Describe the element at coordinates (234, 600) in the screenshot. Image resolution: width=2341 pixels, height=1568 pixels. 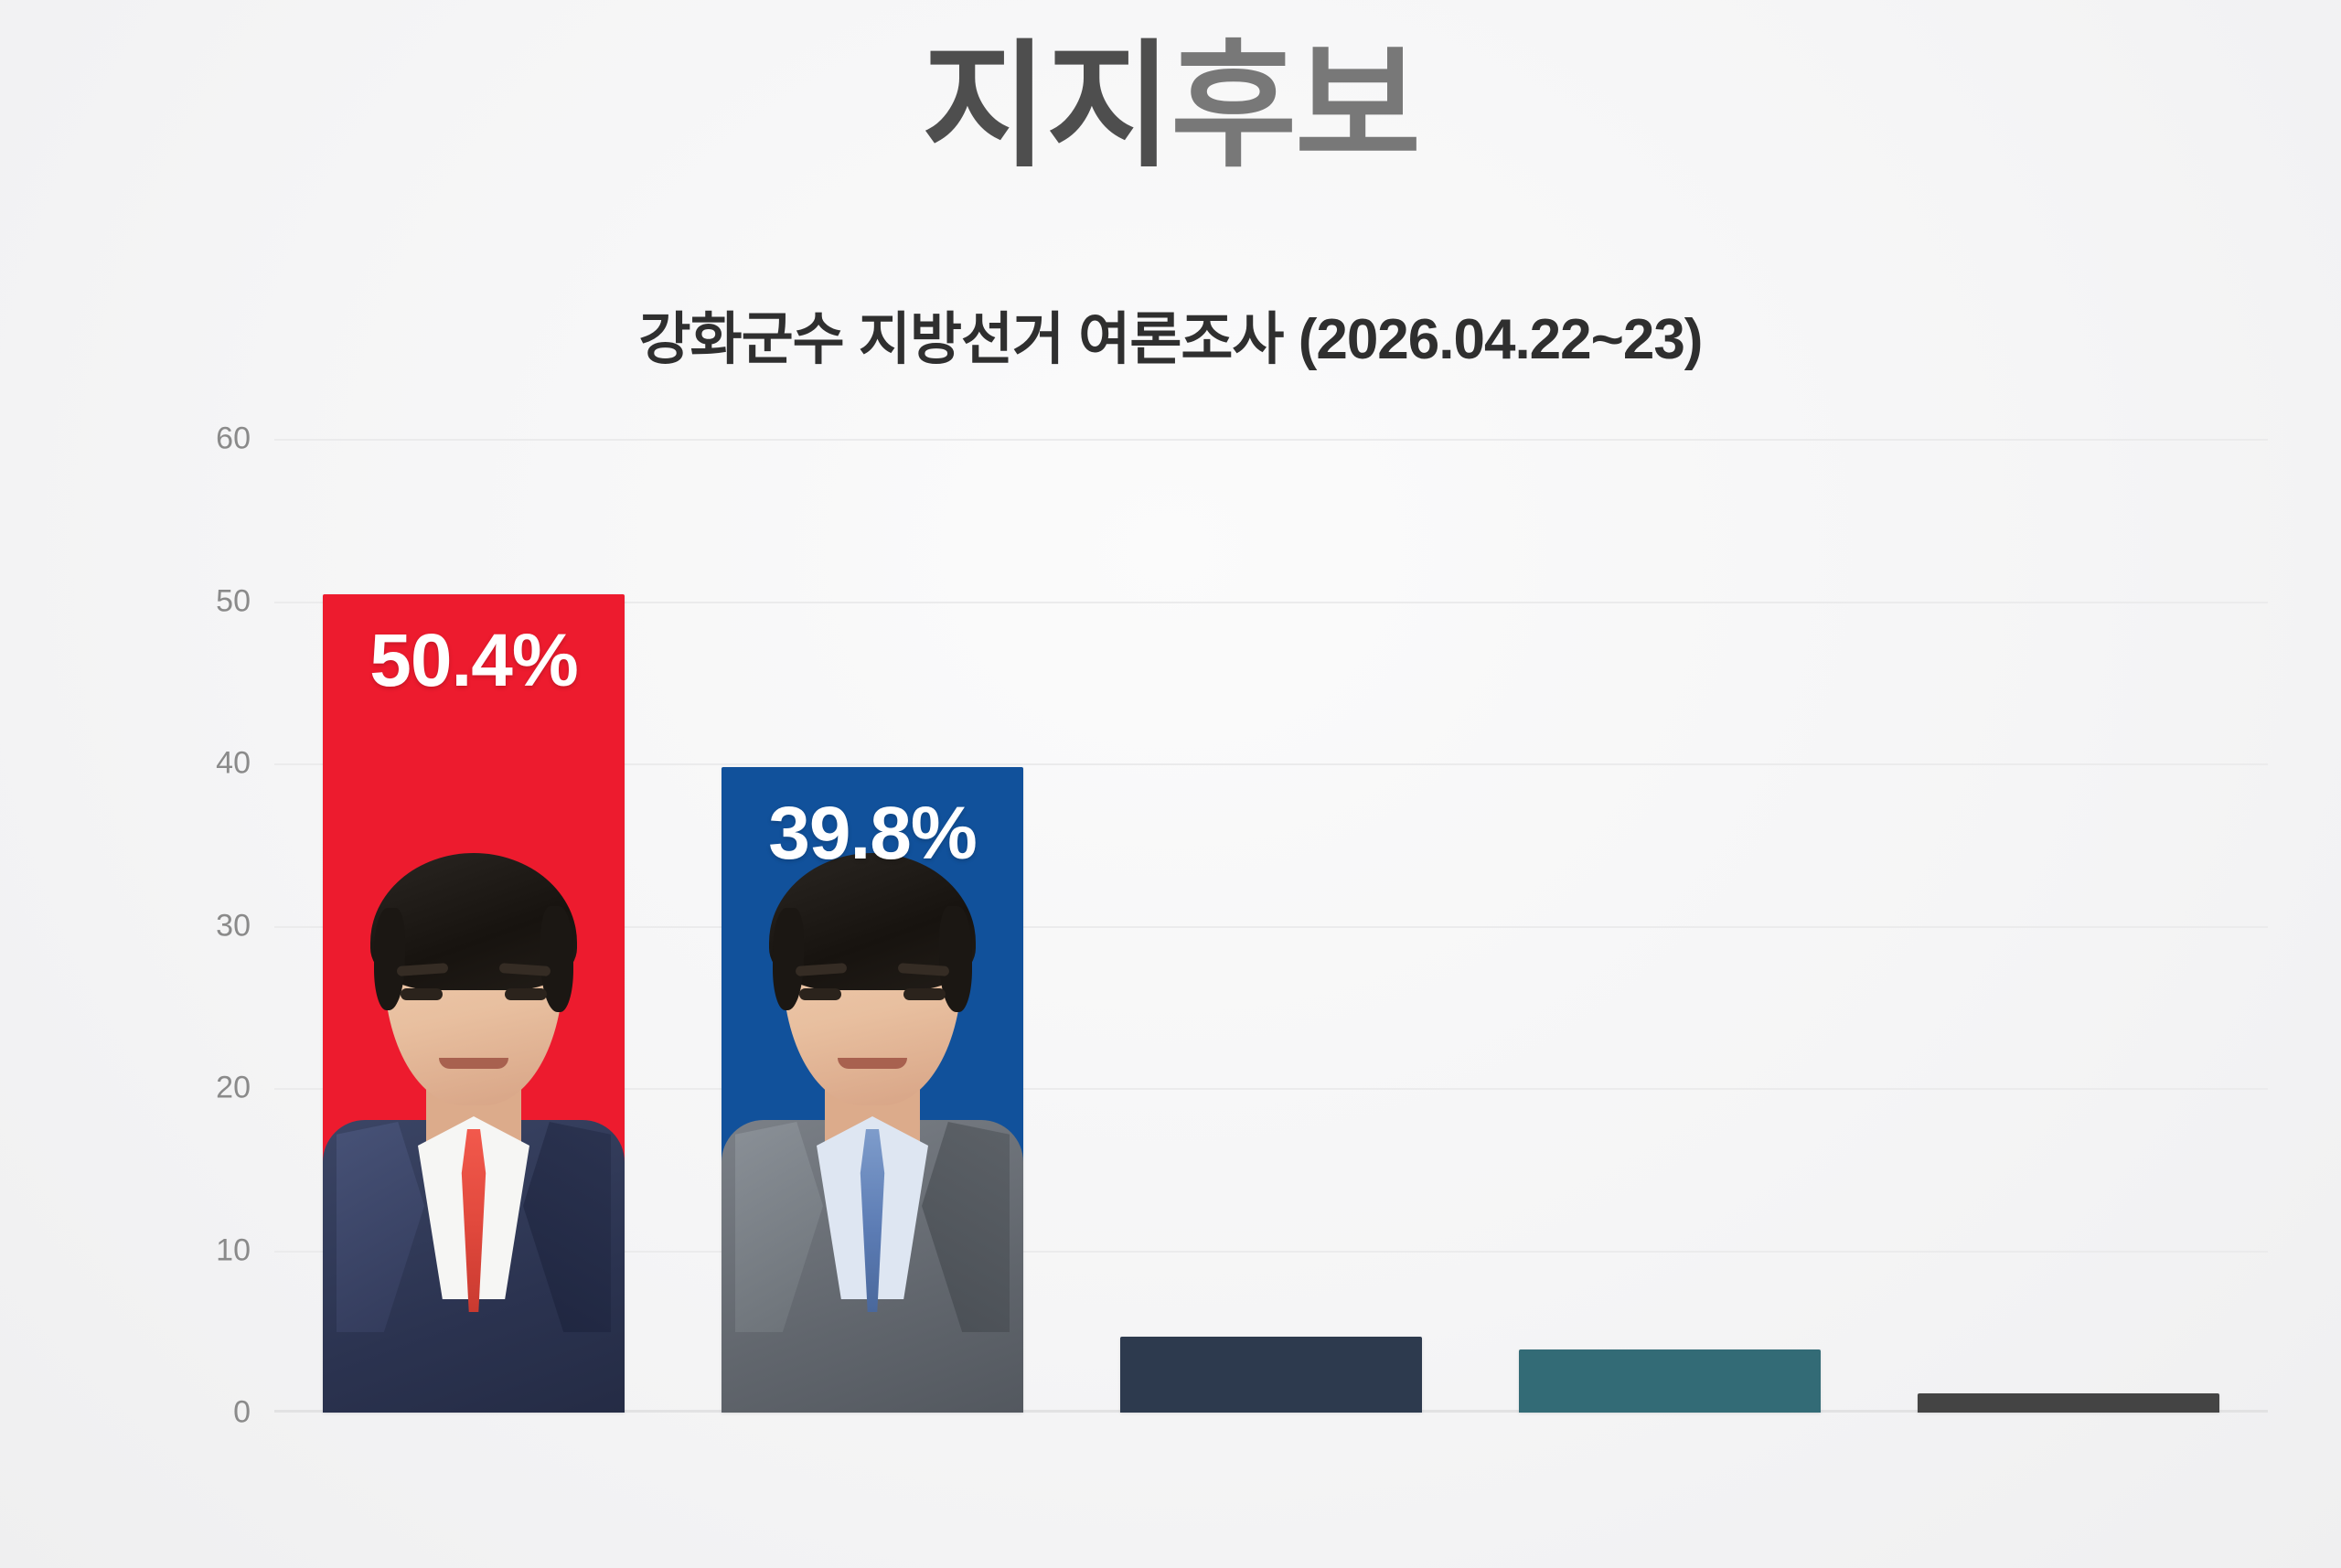
I see `y-axis-tick-50: 50` at that location.